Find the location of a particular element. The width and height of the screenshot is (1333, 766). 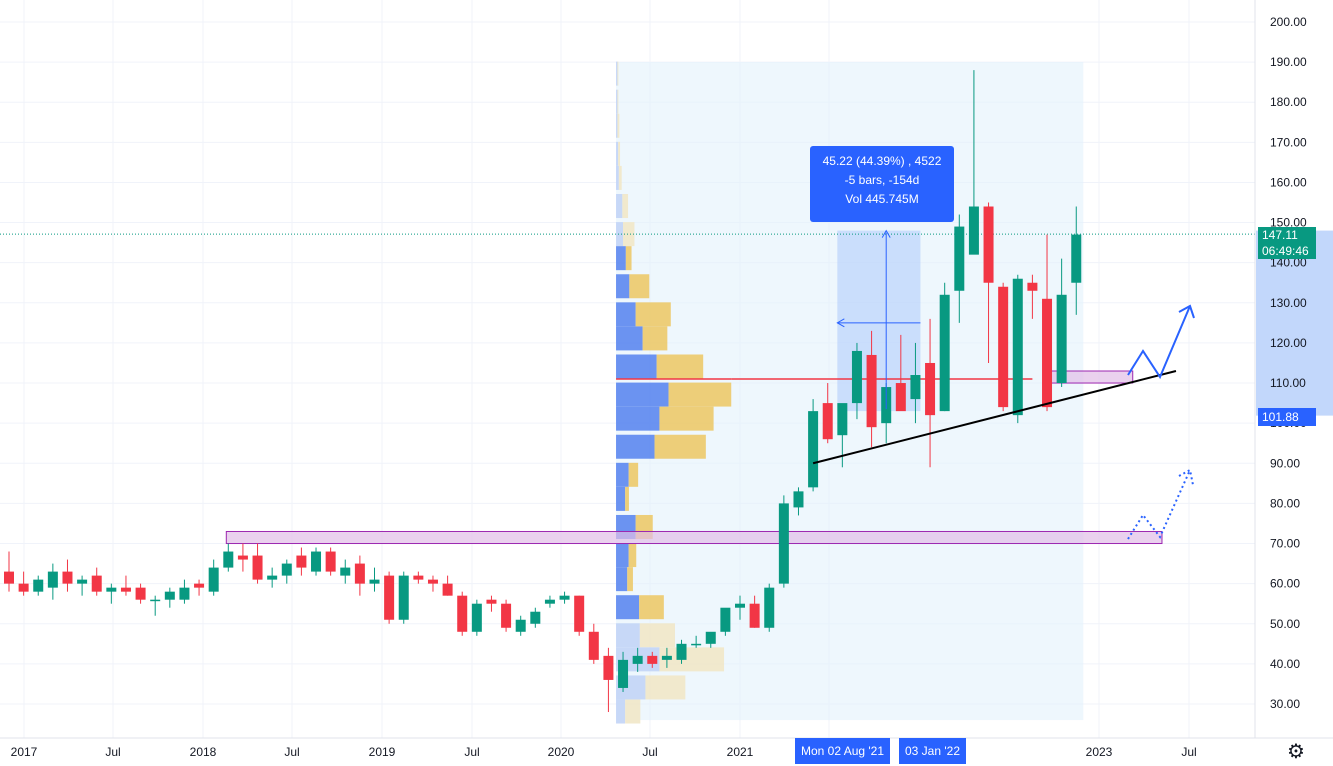

measure-volume-label: Vol 445.745M is located at coordinates (882, 199).